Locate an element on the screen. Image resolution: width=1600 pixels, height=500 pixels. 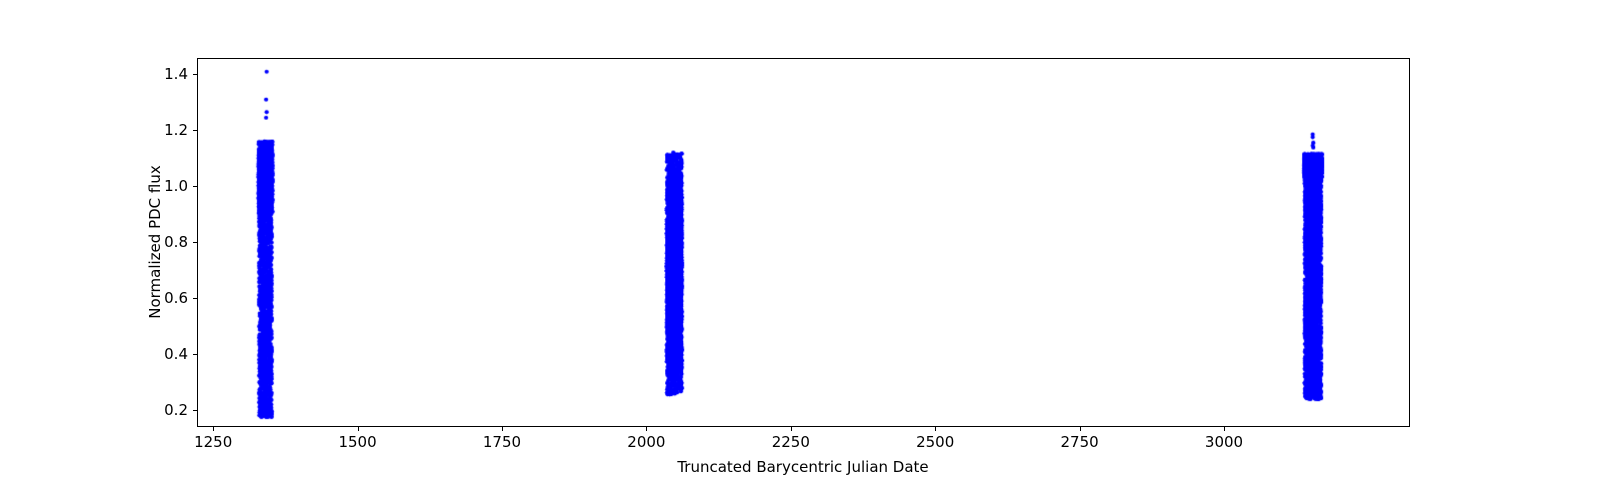
y-tick-label: 1.2 is located at coordinates (176, 129).